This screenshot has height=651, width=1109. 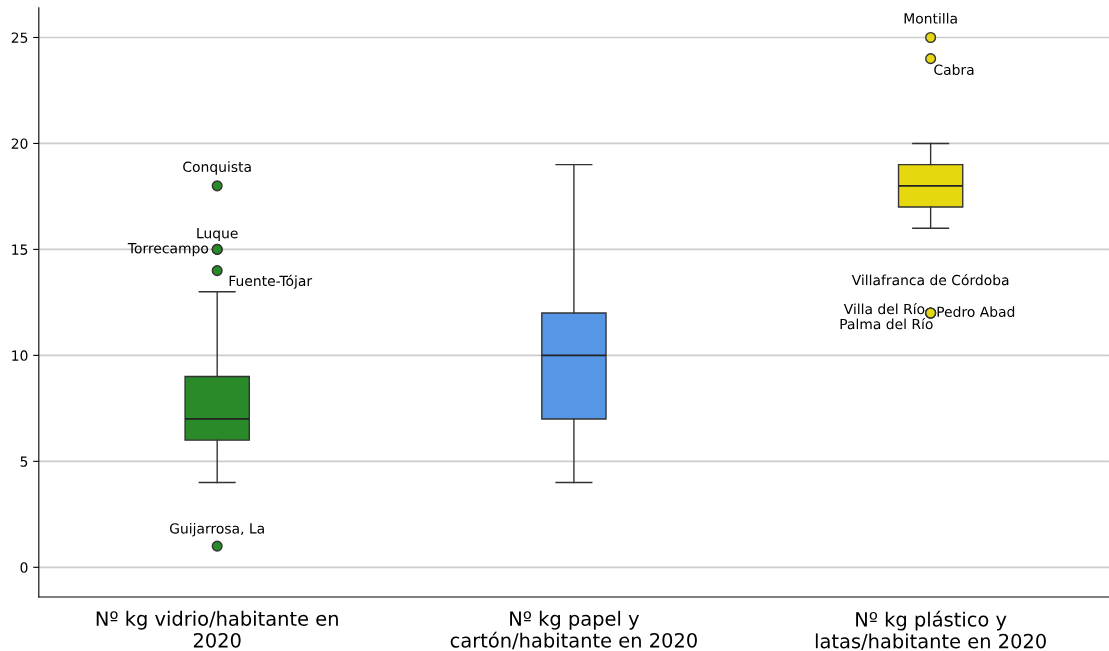 I want to click on x-tick-label: Nº kg vidrio/habitante en 2020, so click(x=217, y=629).